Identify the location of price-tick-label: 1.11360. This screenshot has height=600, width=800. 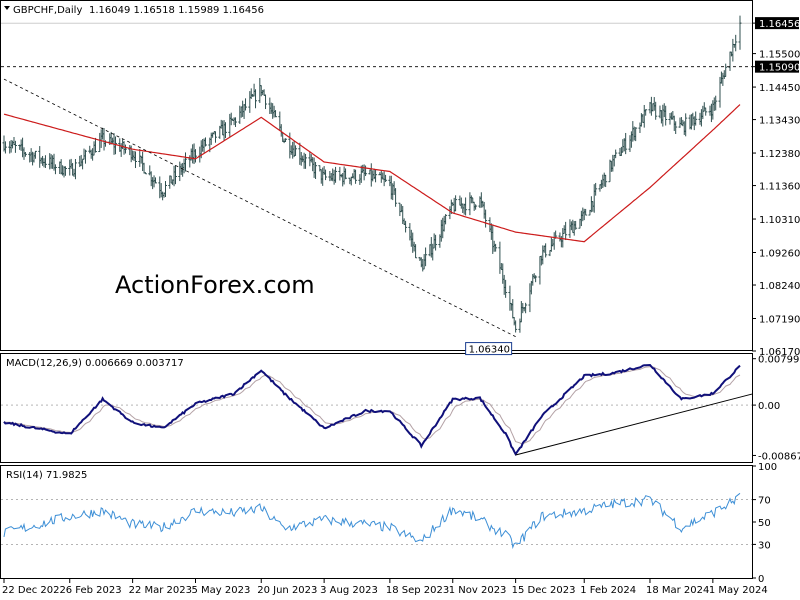
(779, 187).